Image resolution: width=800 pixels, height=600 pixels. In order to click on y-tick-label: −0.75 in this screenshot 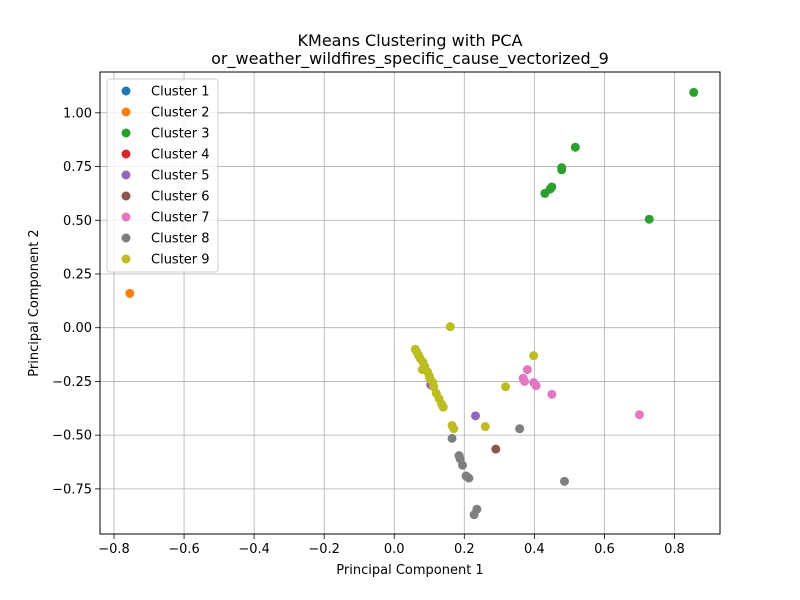, I will do `click(72, 489)`.